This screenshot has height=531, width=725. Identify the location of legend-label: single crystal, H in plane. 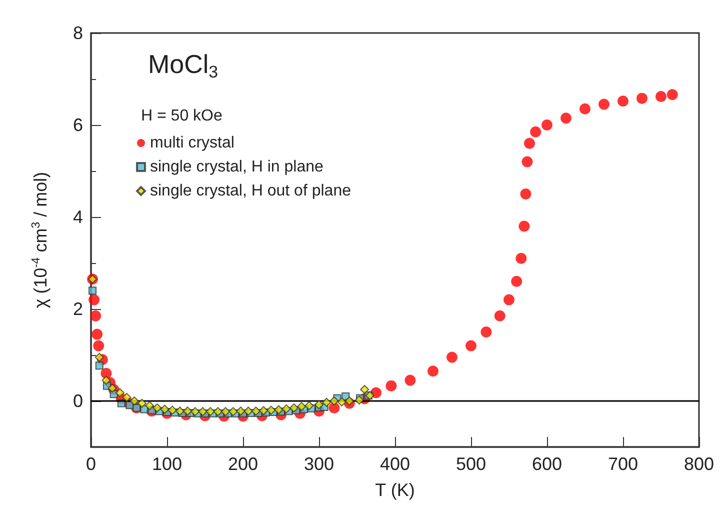
(237, 167).